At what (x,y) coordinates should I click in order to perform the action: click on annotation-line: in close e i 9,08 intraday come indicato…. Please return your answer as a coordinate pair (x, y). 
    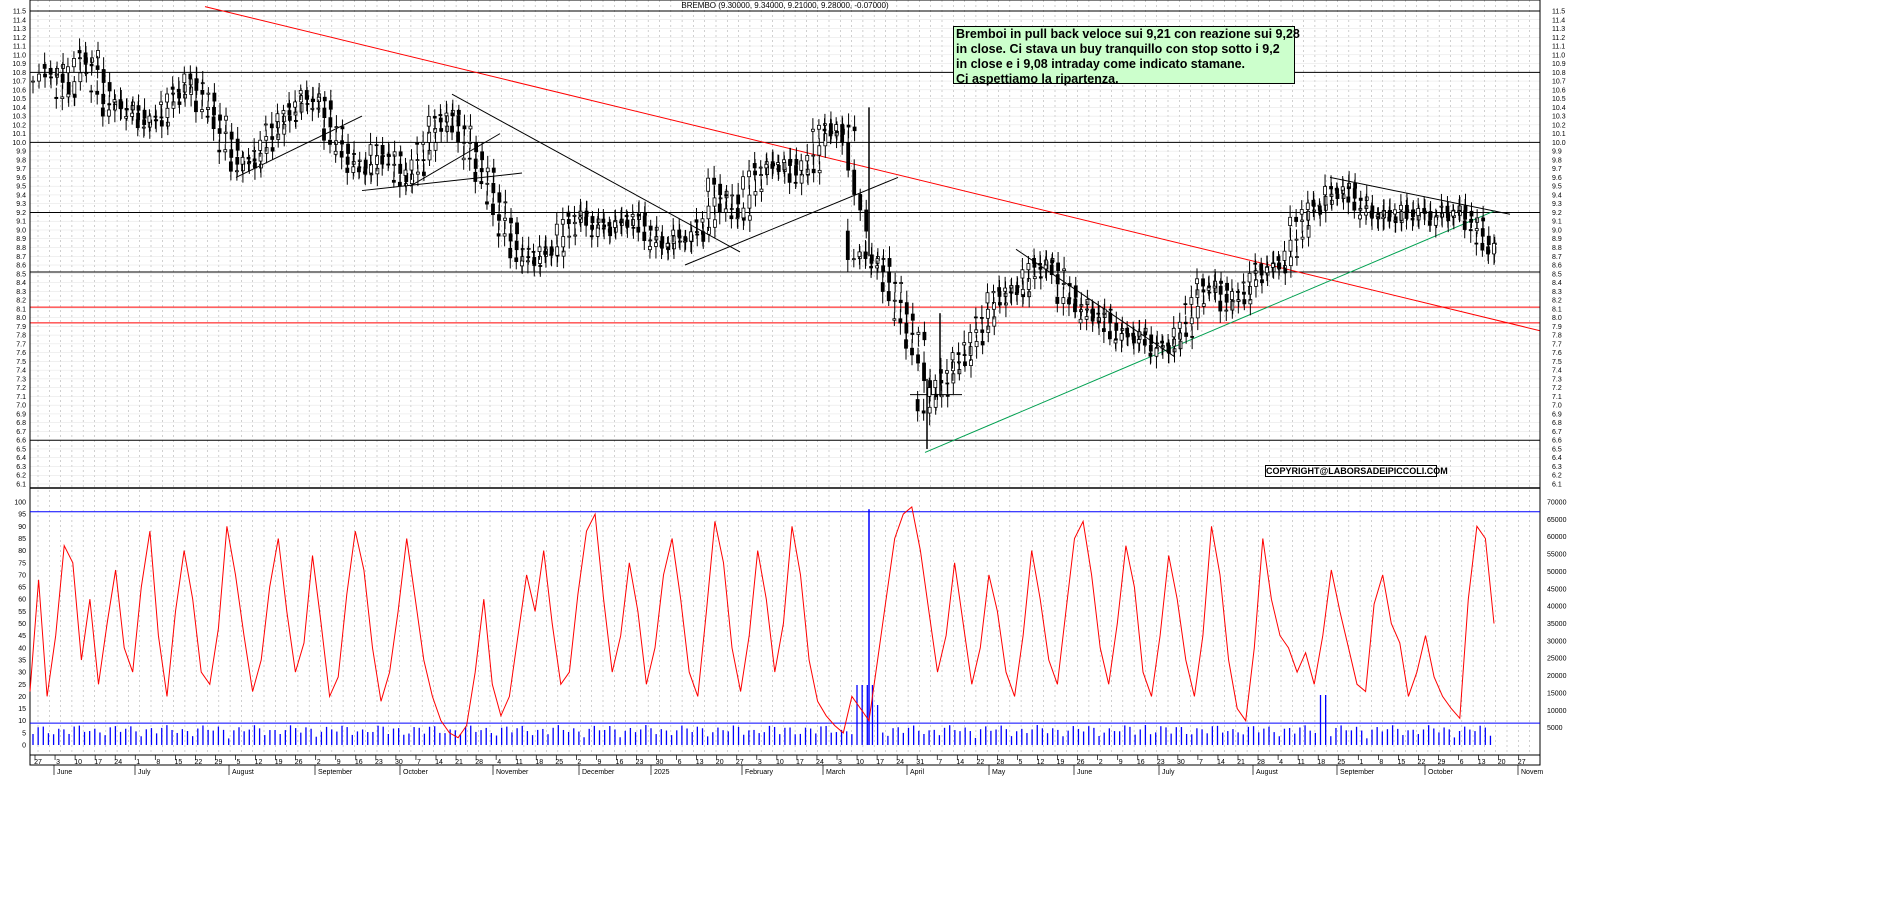
    Looking at the image, I should click on (1101, 64).